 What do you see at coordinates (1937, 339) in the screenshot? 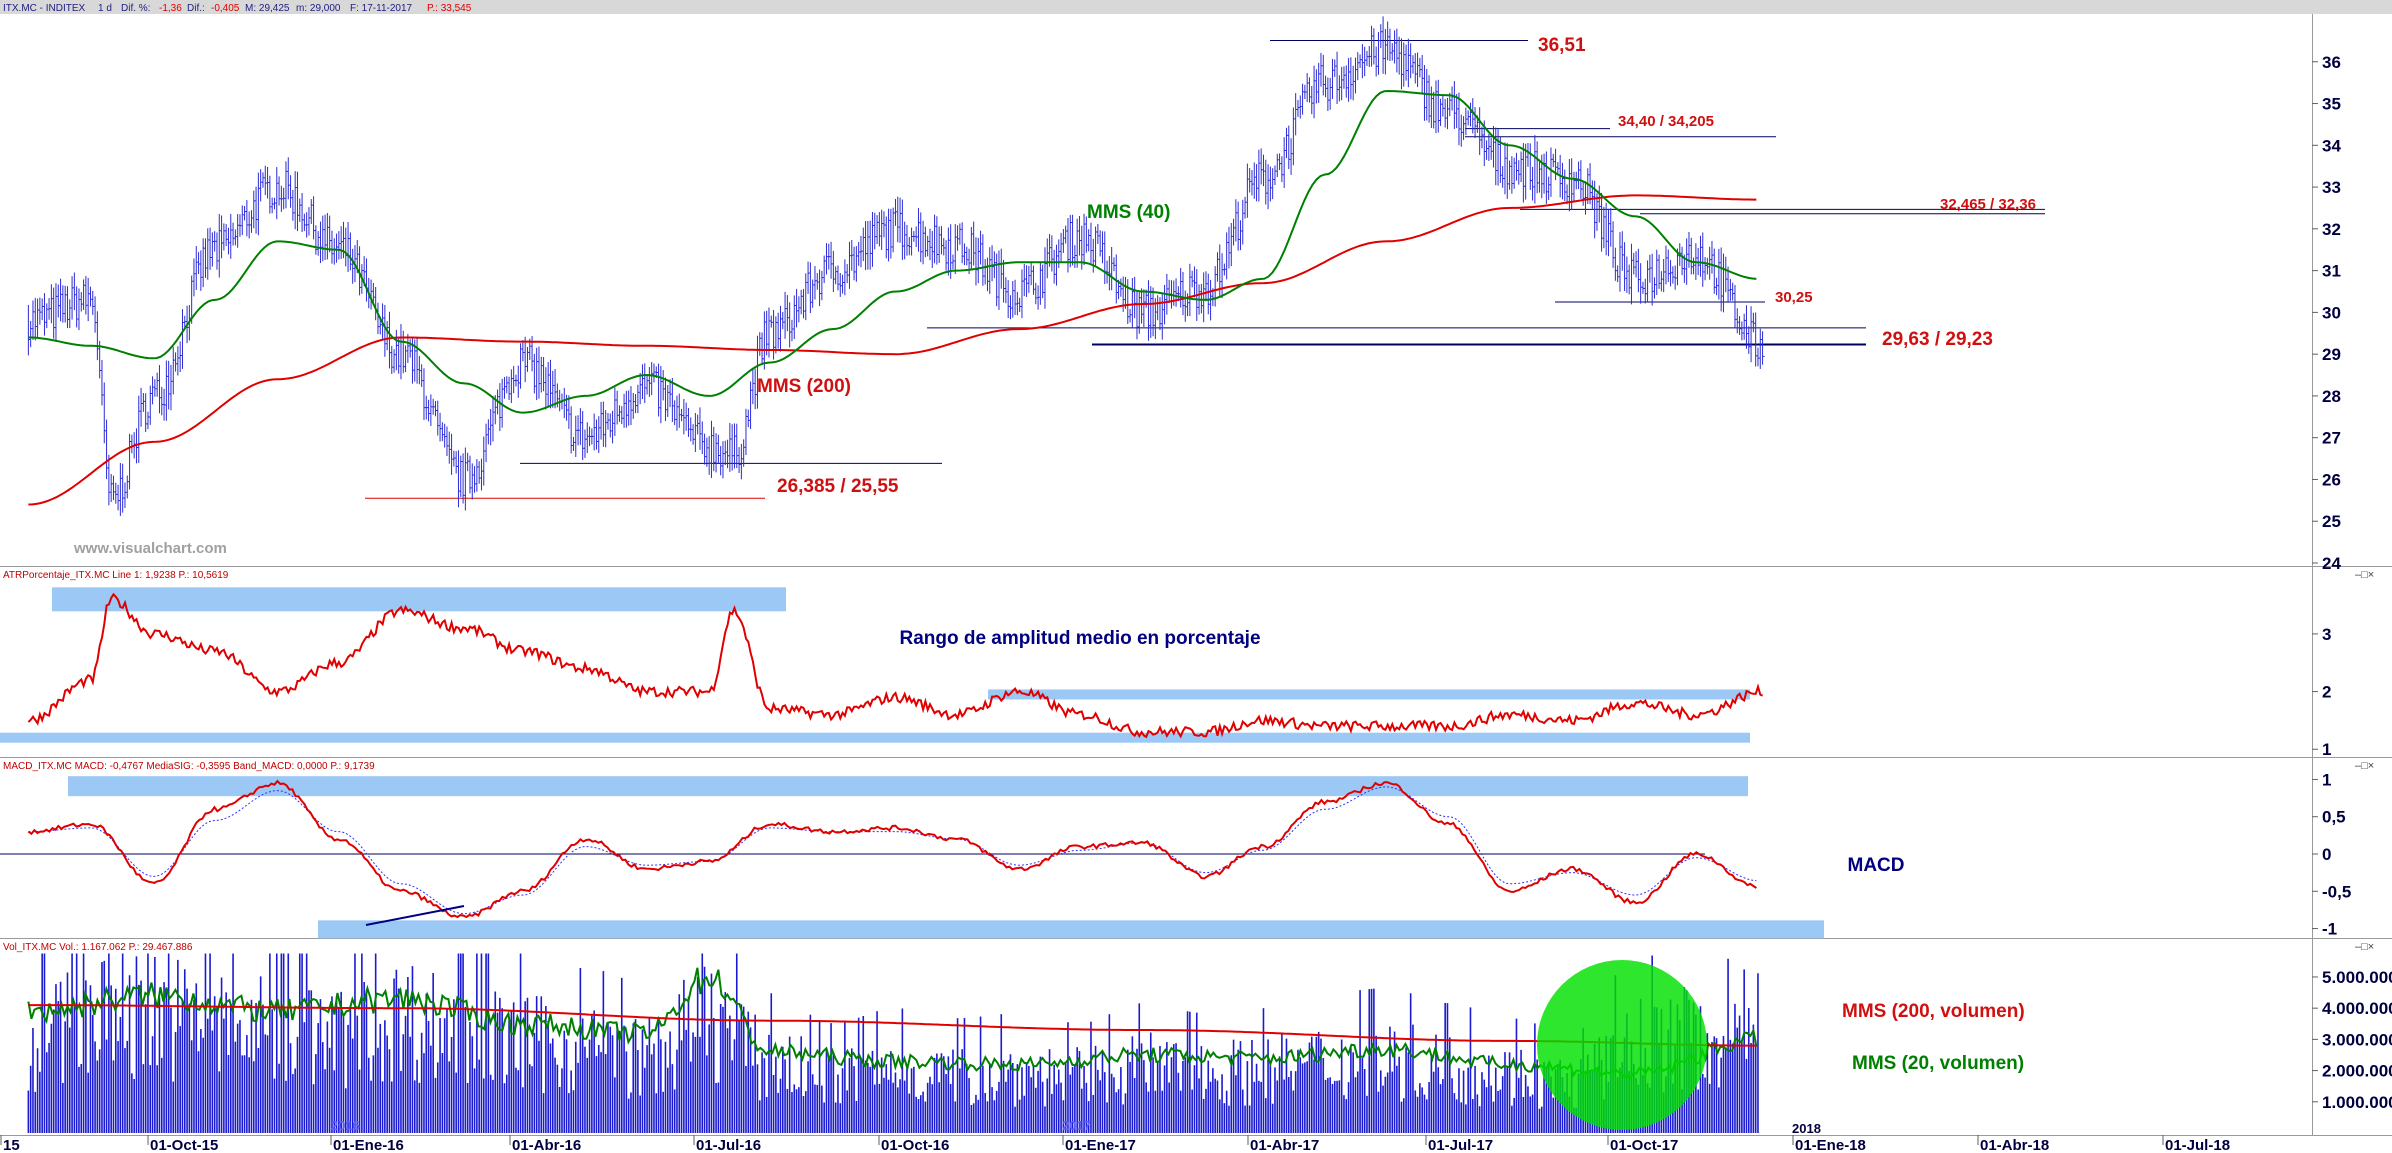
I see `annotation-29-63: 29,63 / 29,23` at bounding box center [1937, 339].